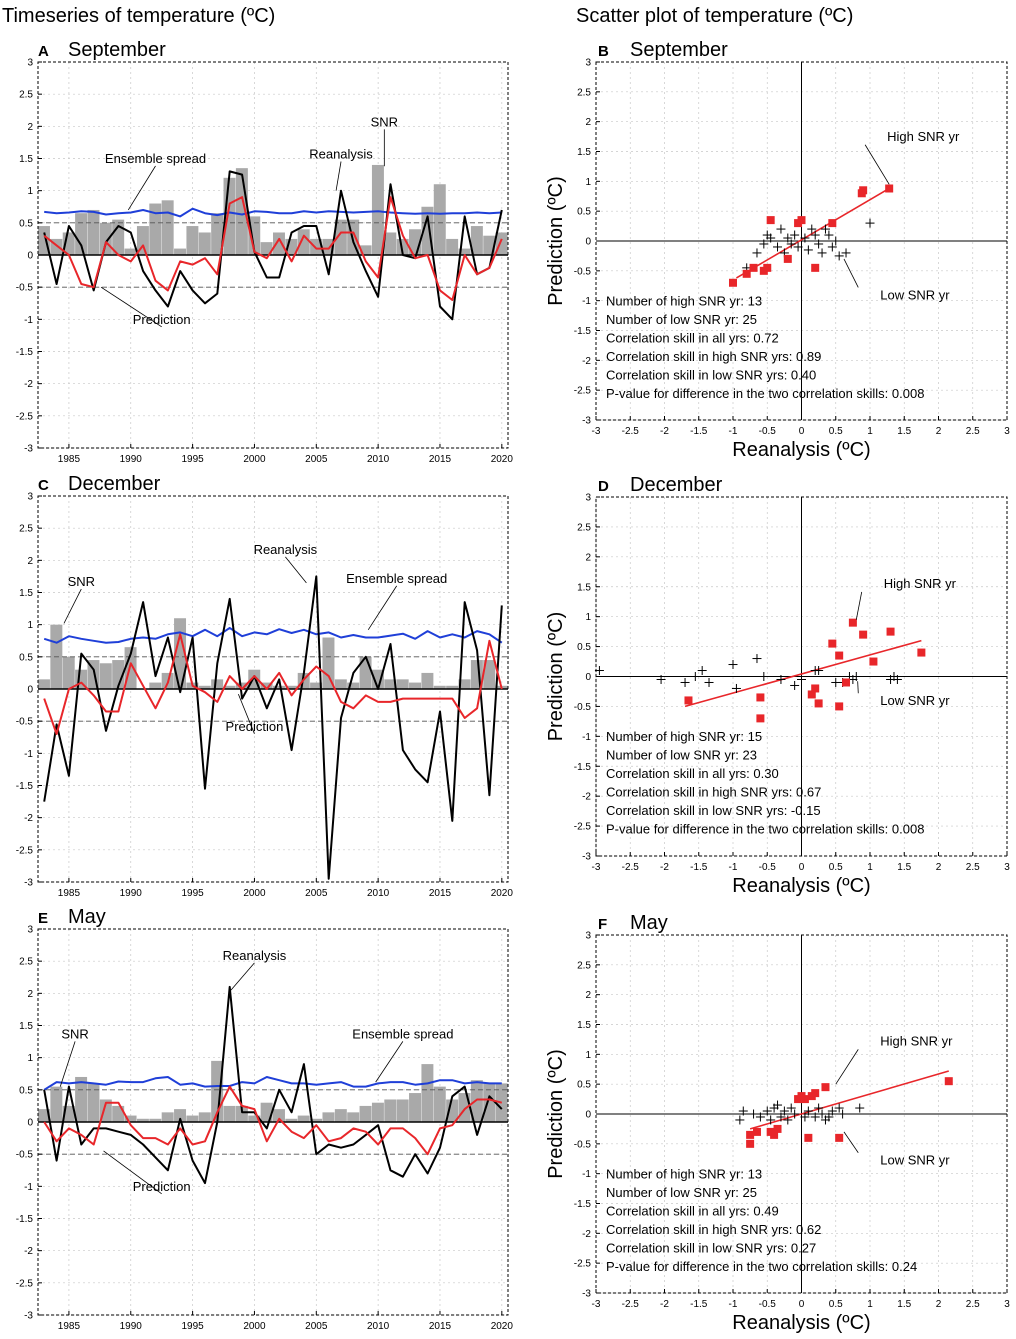  What do you see at coordinates (502, 459) in the screenshot?
I see `x-tick-label: 2020` at bounding box center [502, 459].